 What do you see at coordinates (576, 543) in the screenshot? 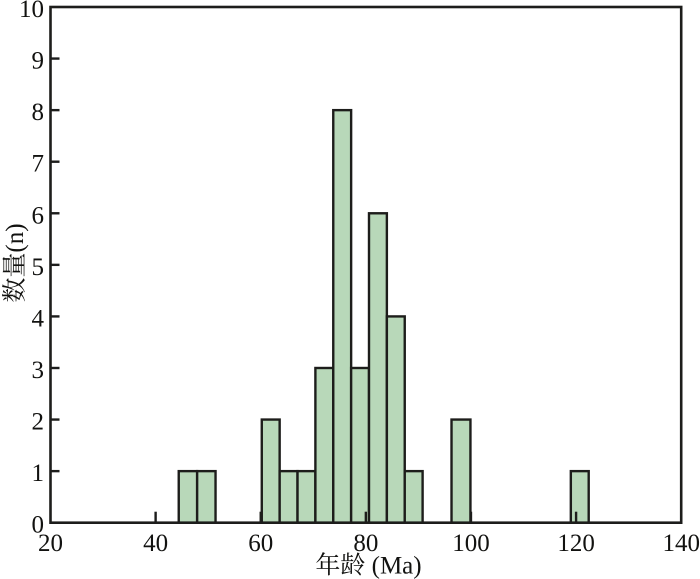
I see `x-tick-label-120: 120` at bounding box center [576, 543].